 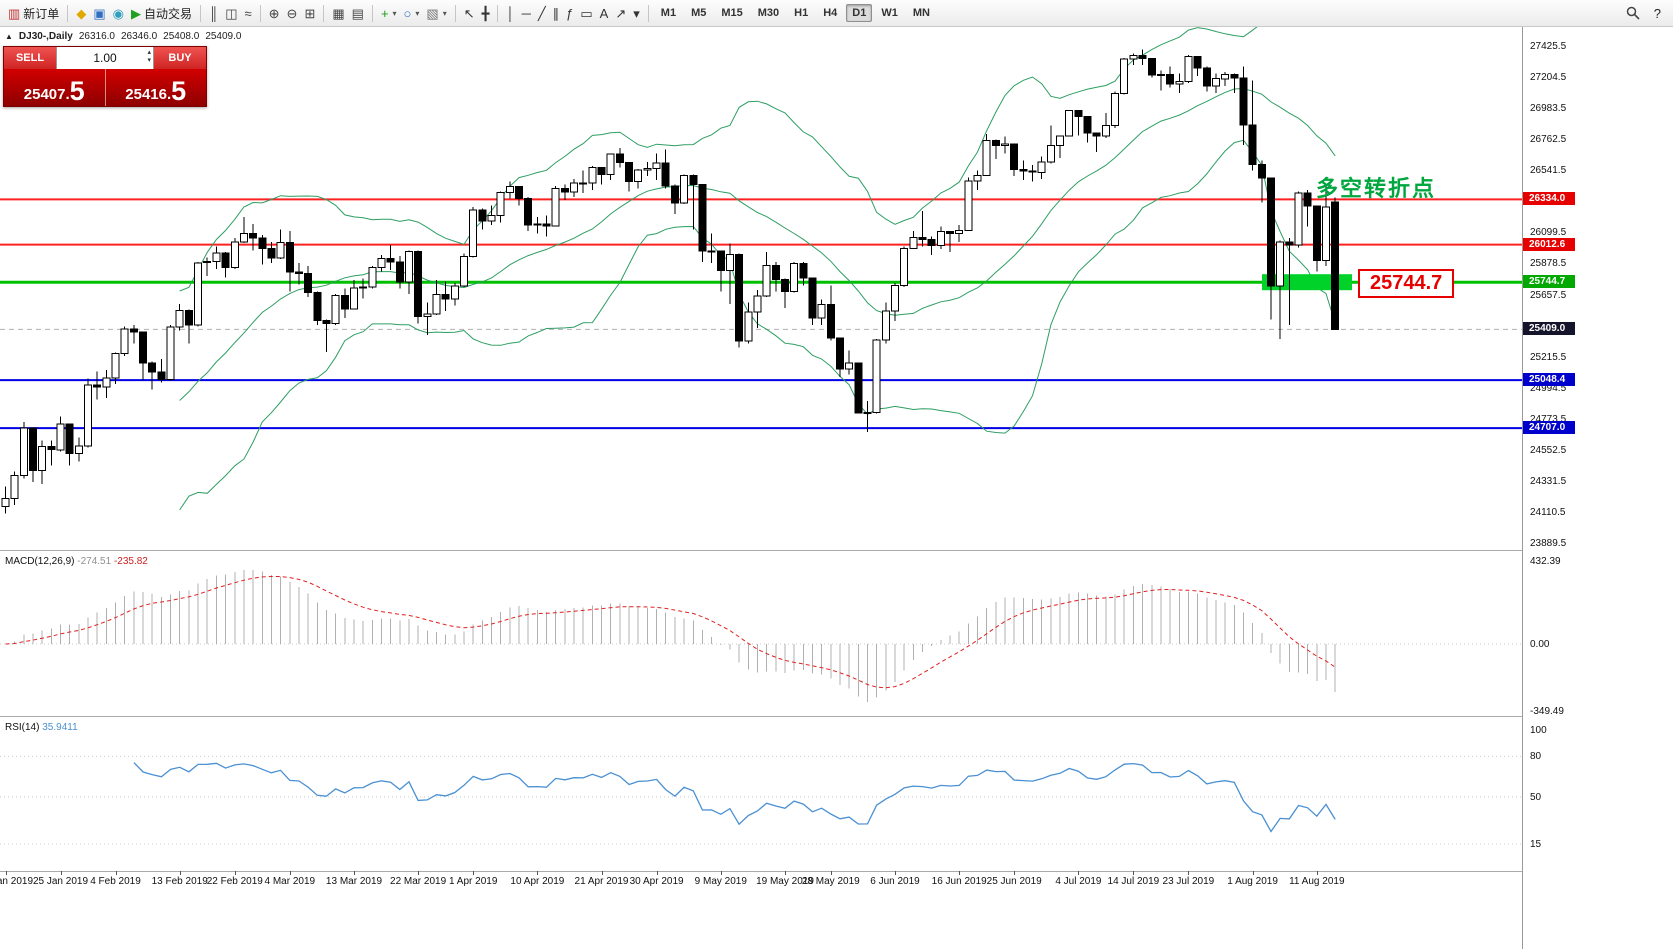 I want to click on price-tag-25744.7: 25744.7, so click(x=1549, y=282).